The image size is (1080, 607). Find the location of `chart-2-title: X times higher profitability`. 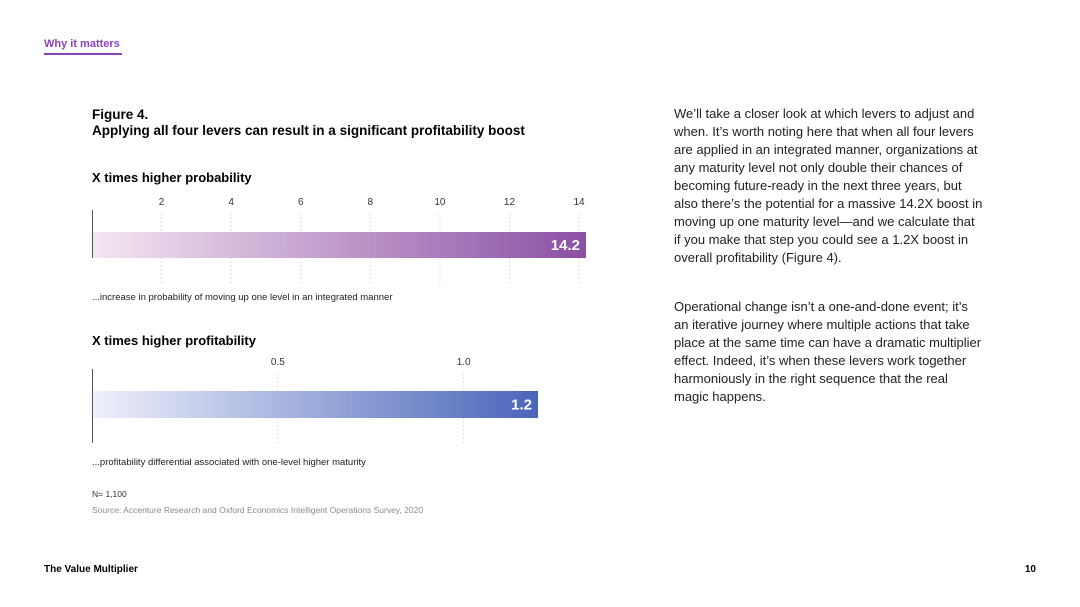

chart-2-title: X times higher profitability is located at coordinates (174, 340).